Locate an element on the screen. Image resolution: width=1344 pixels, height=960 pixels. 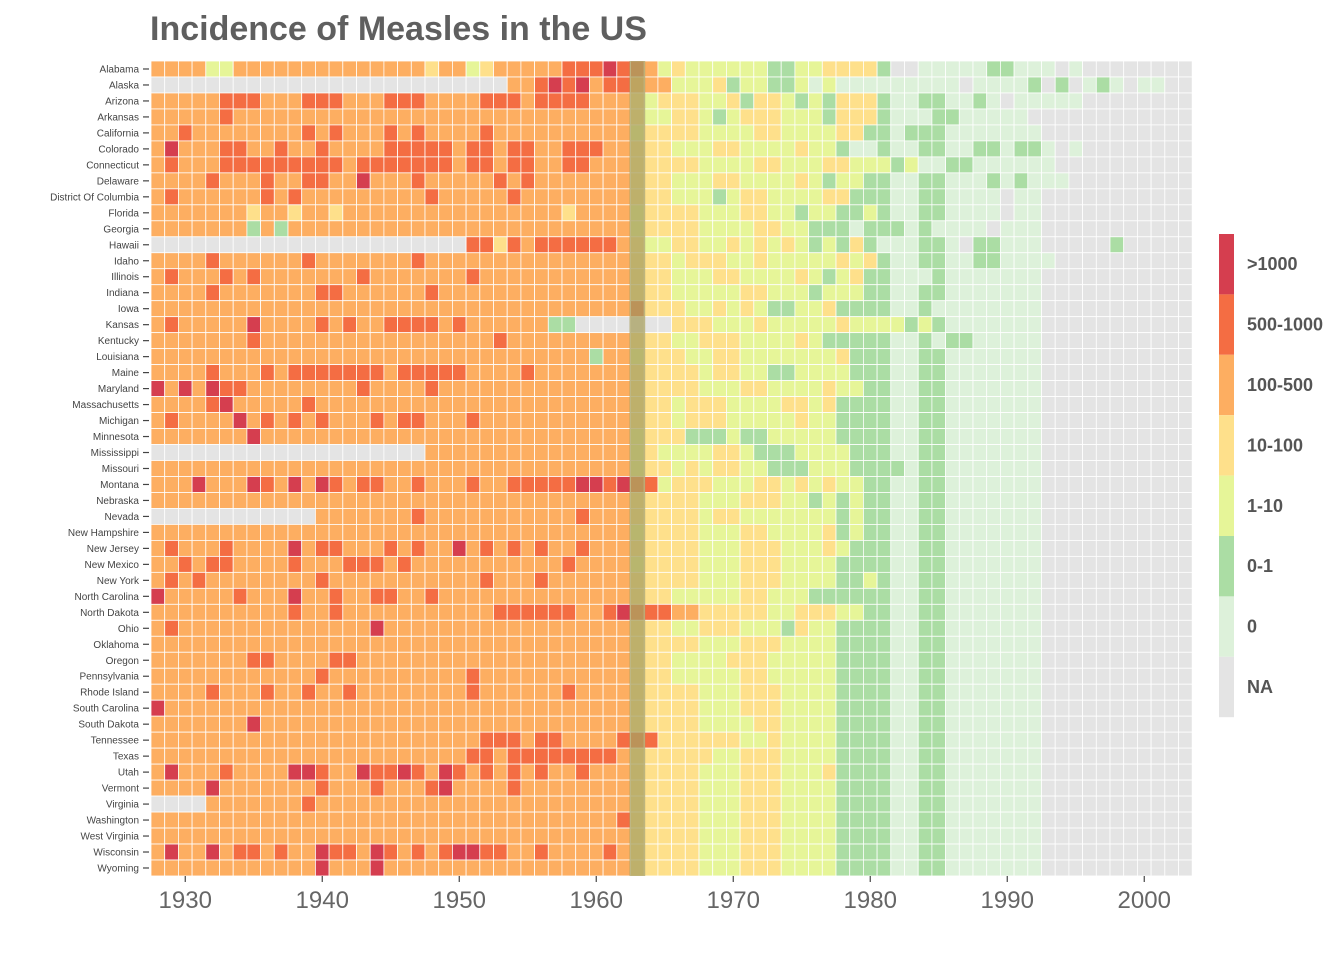
state-label: Oklahoma is located at coordinates (116, 645).